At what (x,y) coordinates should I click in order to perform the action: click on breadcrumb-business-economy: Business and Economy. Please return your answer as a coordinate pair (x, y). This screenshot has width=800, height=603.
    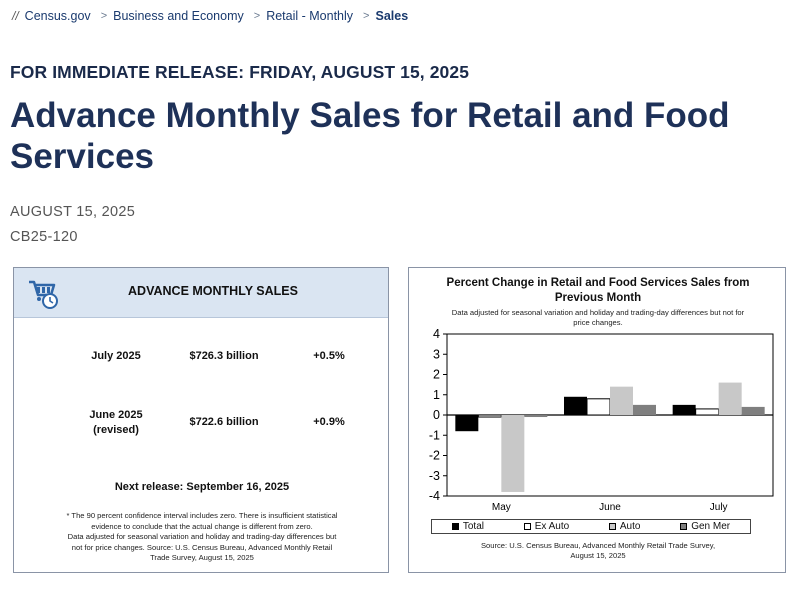
    Looking at the image, I should click on (178, 16).